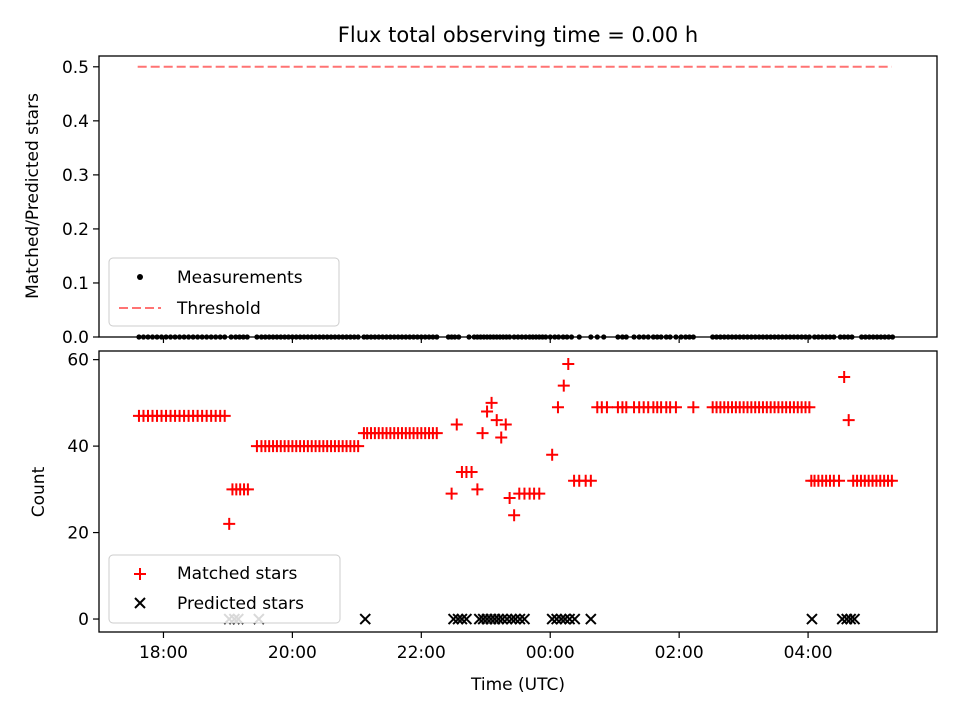 The height and width of the screenshot is (720, 960). What do you see at coordinates (75, 284) in the screenshot?
I see `y-tick-label: 0.1` at bounding box center [75, 284].